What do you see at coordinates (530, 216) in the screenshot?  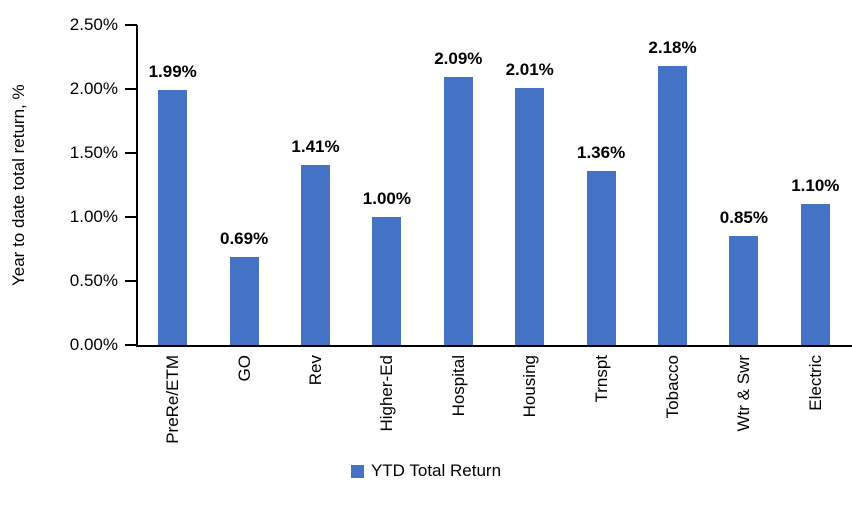 I see `bar-Housing` at bounding box center [530, 216].